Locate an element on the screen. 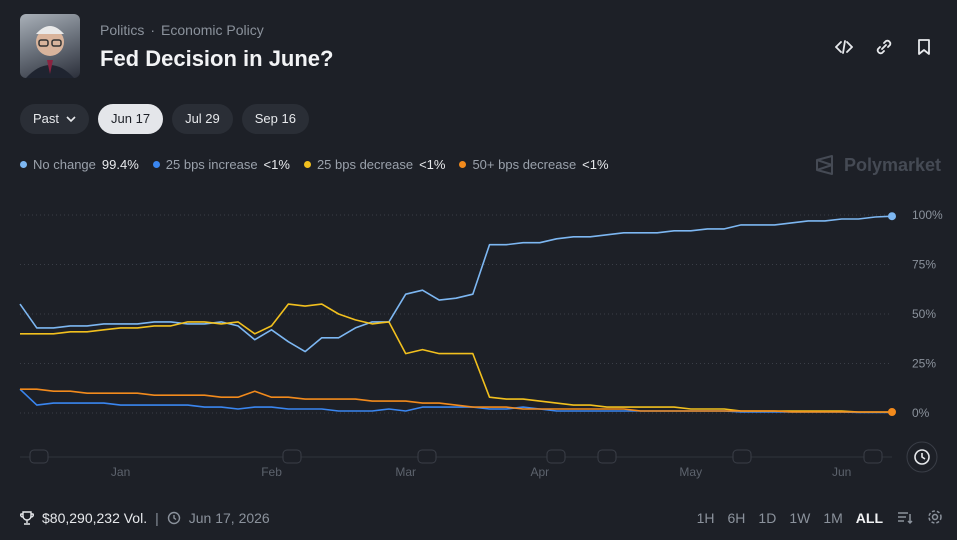  market-image is located at coordinates (50, 46).